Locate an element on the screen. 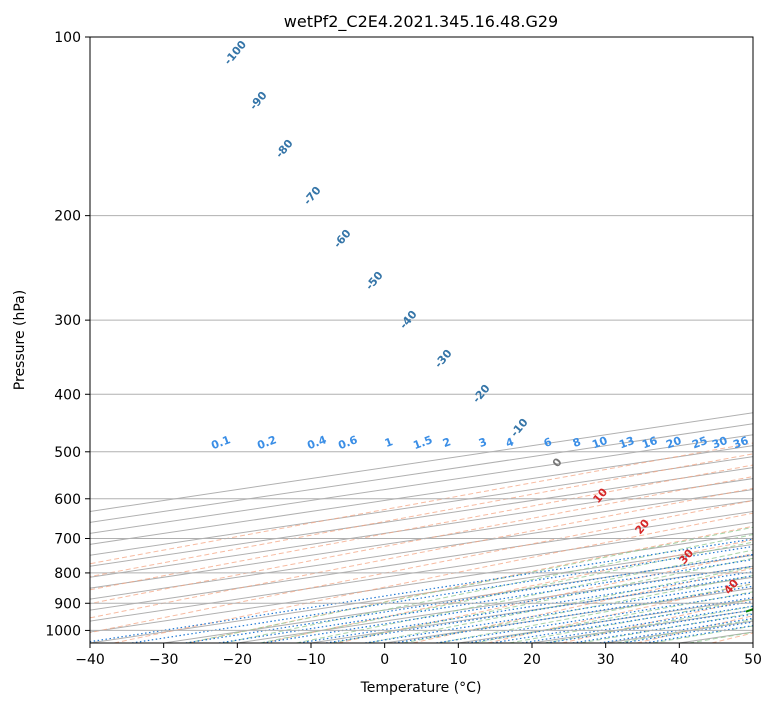 This screenshot has height=708, width=775. dry-adiabat-label: -100 is located at coordinates (235, 53).